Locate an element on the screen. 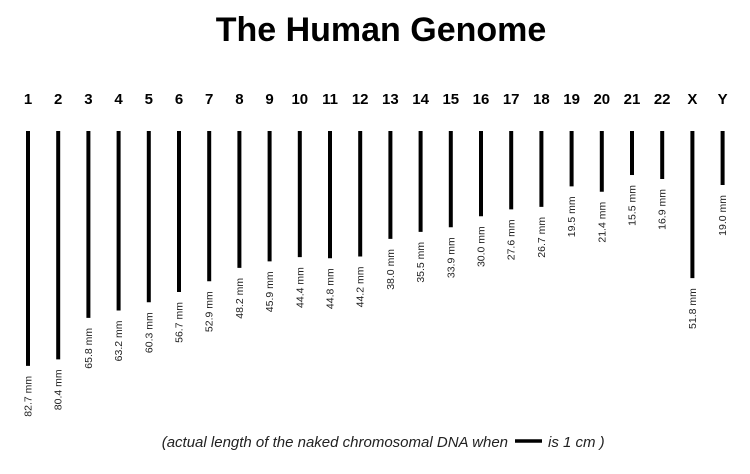 This screenshot has height=474, width=750. length-label-9: 45.9 mm is located at coordinates (270, 291).